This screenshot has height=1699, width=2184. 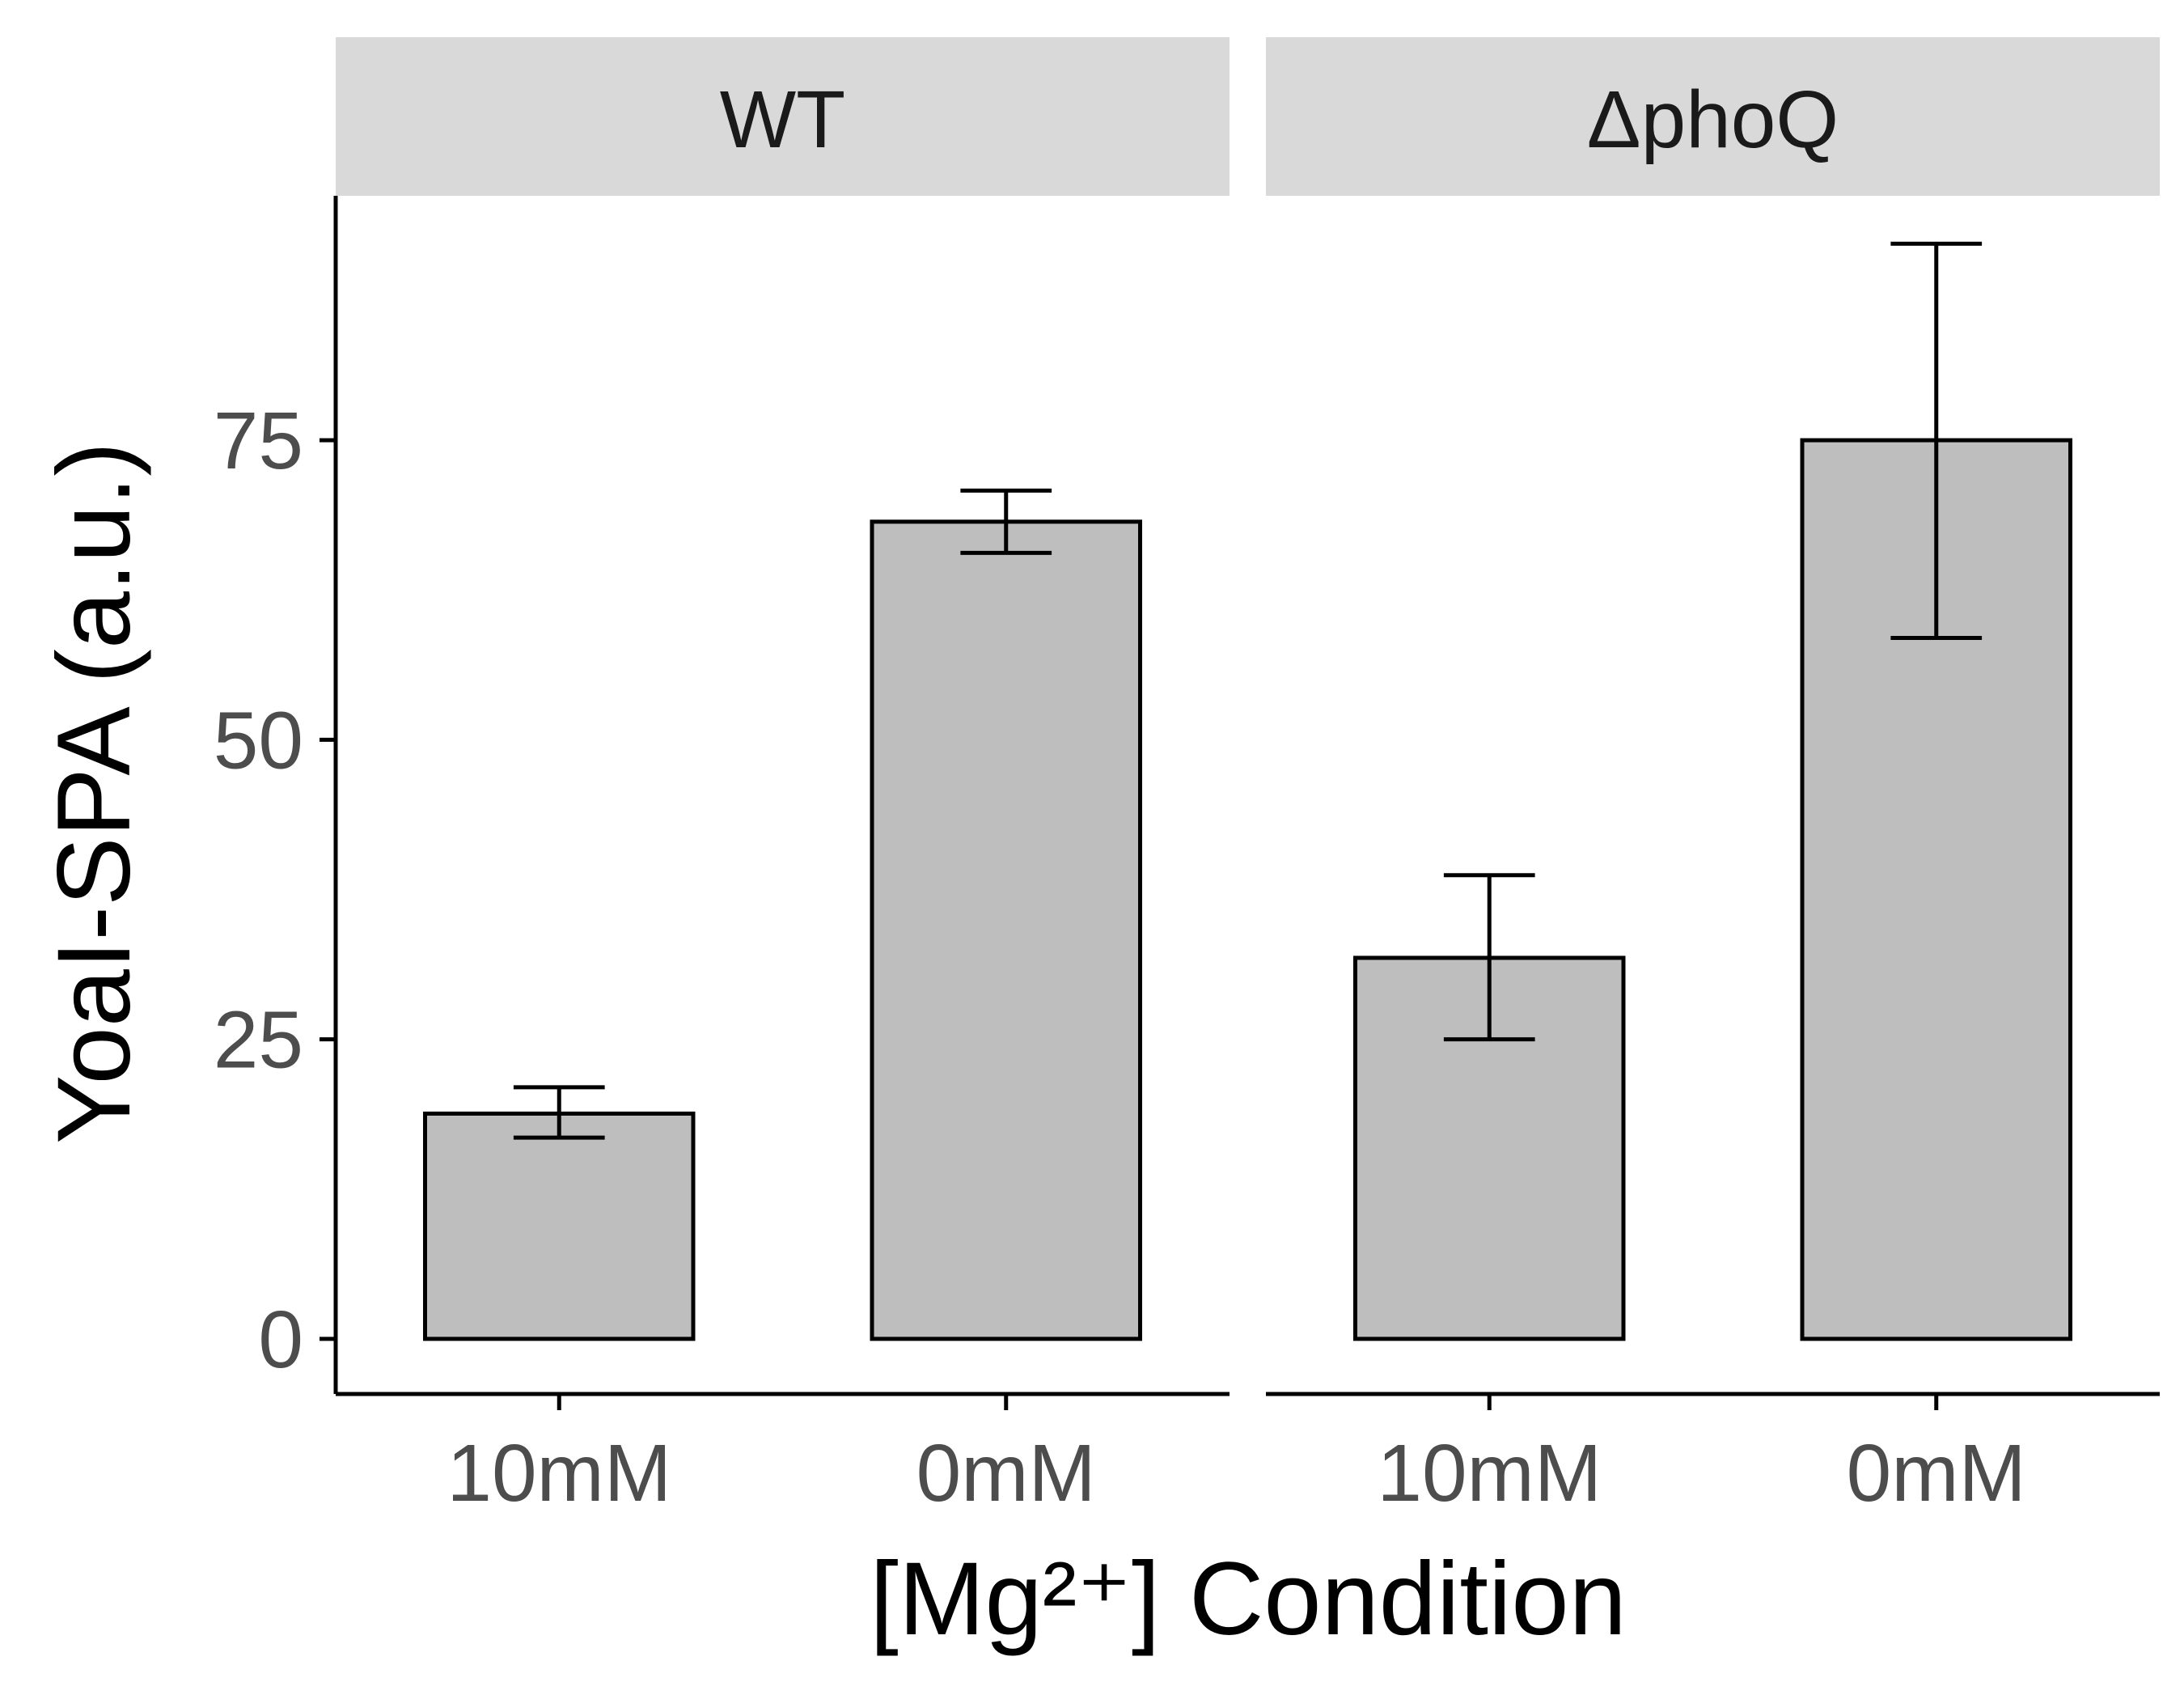 What do you see at coordinates (280, 1339) in the screenshot?
I see `y-tick-label: 0` at bounding box center [280, 1339].